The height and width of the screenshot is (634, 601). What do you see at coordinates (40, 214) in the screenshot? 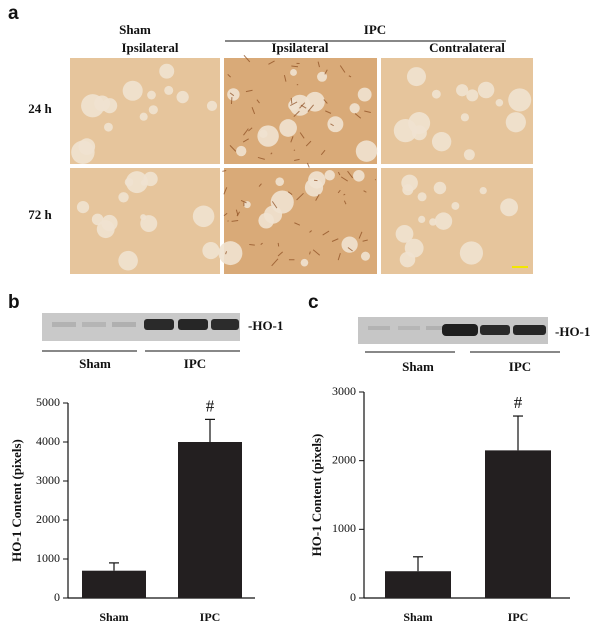
I see `row-label: 72 h` at bounding box center [40, 214].